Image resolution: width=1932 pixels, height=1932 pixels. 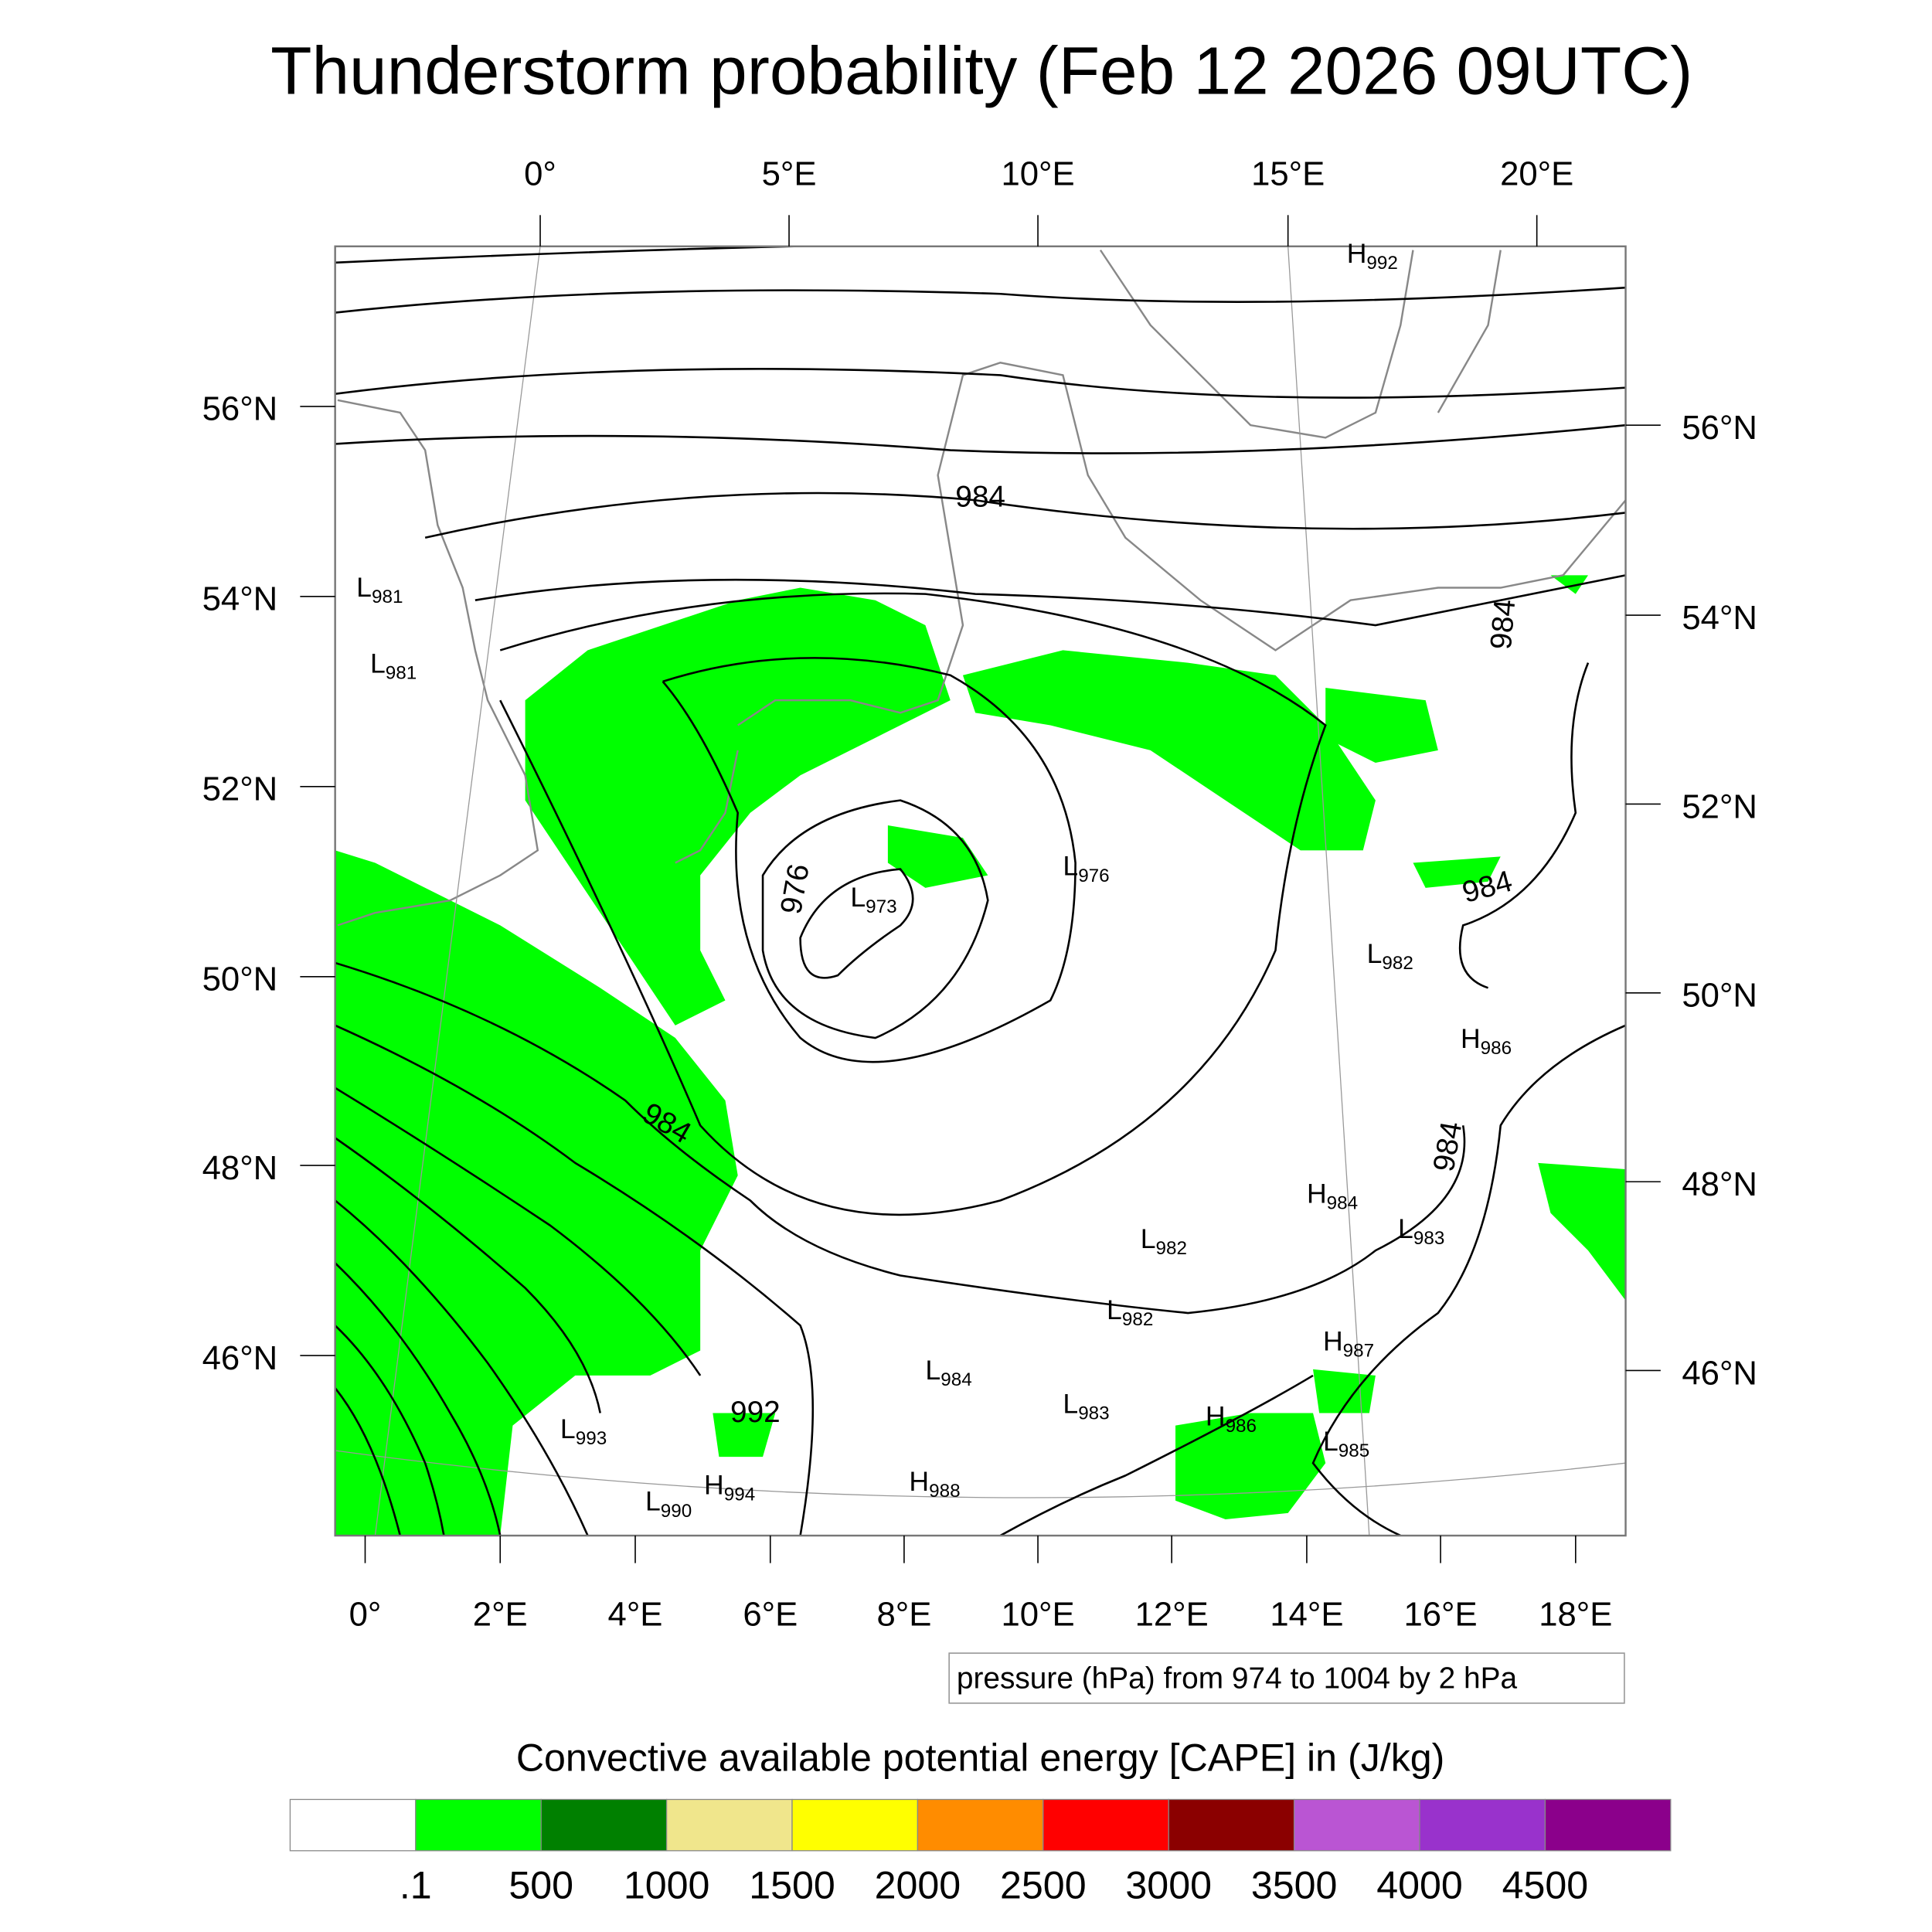 I want to click on lon-label: 15°E, so click(x=1288, y=174).